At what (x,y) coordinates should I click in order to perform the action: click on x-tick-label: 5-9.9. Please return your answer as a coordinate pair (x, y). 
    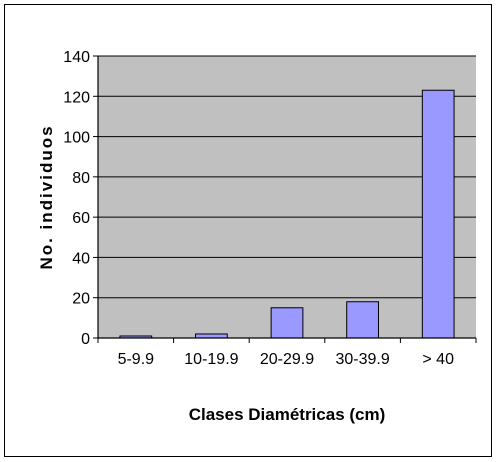
    Looking at the image, I should click on (136, 359).